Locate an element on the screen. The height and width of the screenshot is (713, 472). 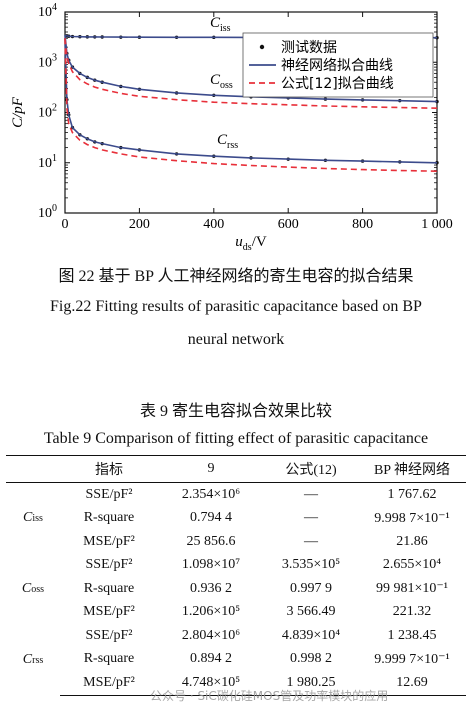
table-cell: 1 767.62 is located at coordinates (412, 494).